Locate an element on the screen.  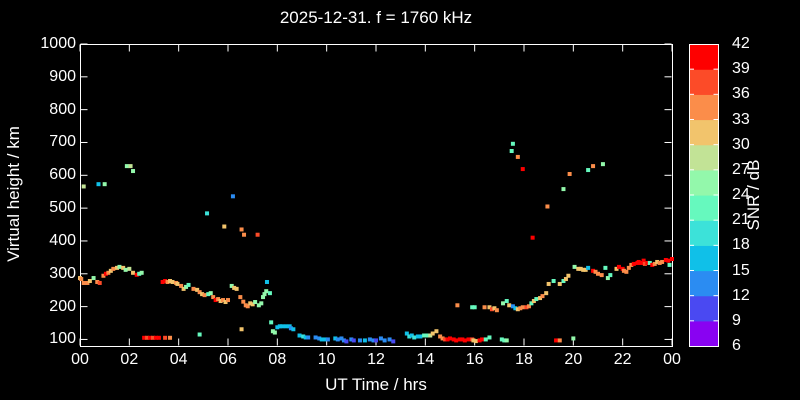
y-tick-label: 400 is located at coordinates (62, 240).